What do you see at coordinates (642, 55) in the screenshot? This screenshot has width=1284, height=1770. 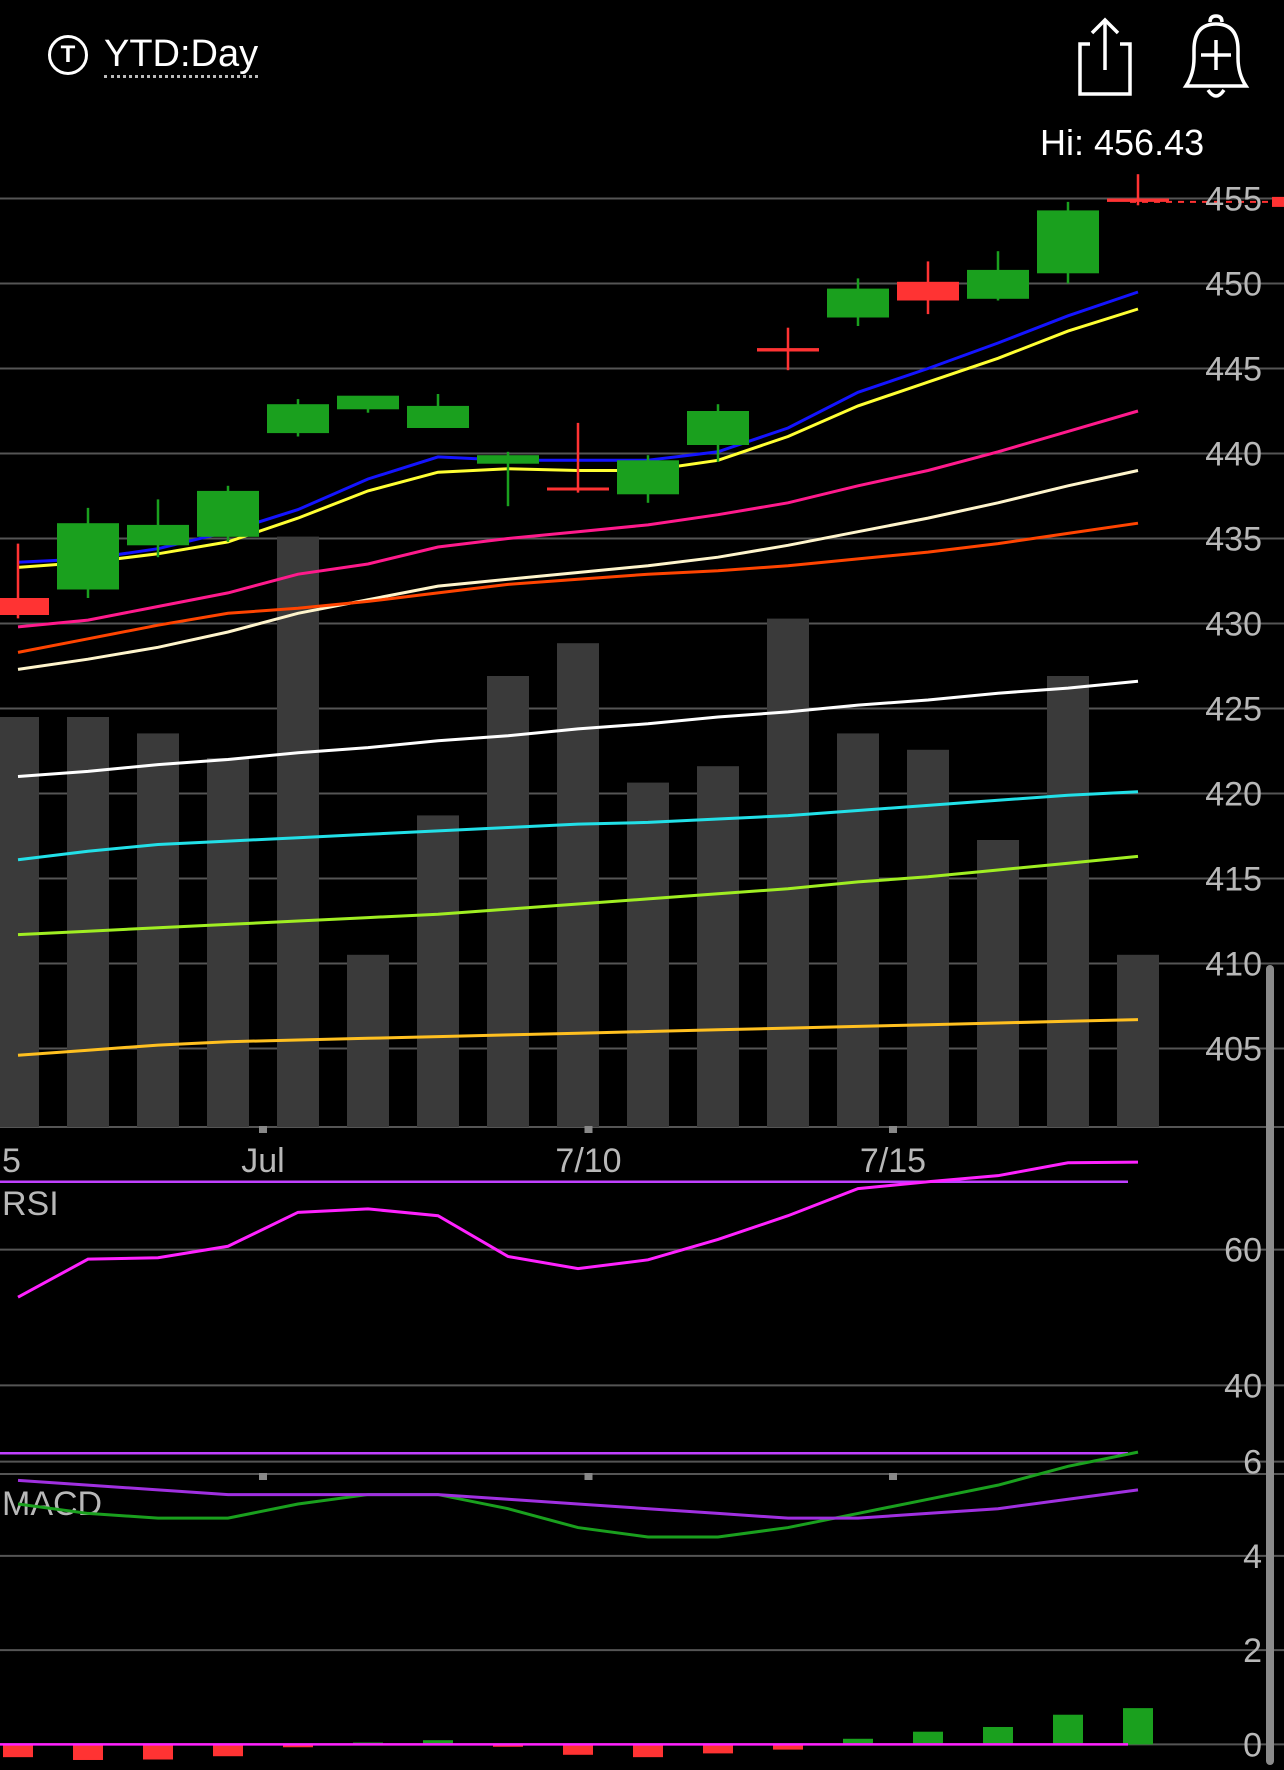 I see `chart-toolbar: T YTD:Day` at bounding box center [642, 55].